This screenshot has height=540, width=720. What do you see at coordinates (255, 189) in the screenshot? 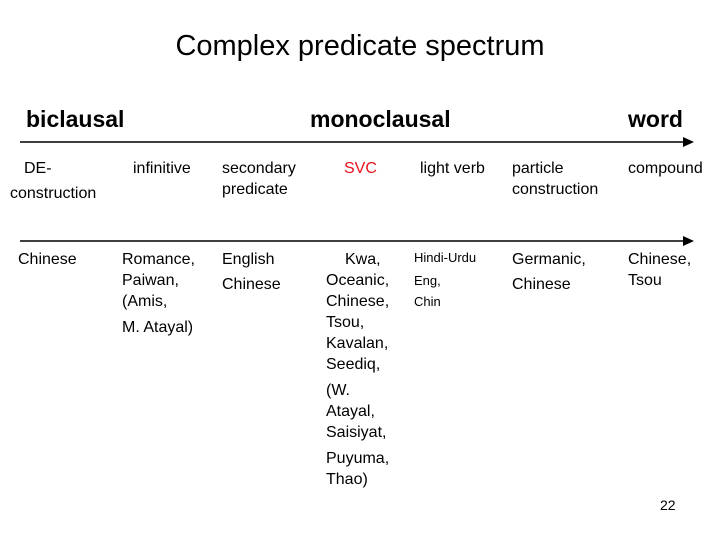
I see `column-line: predicate` at bounding box center [255, 189].